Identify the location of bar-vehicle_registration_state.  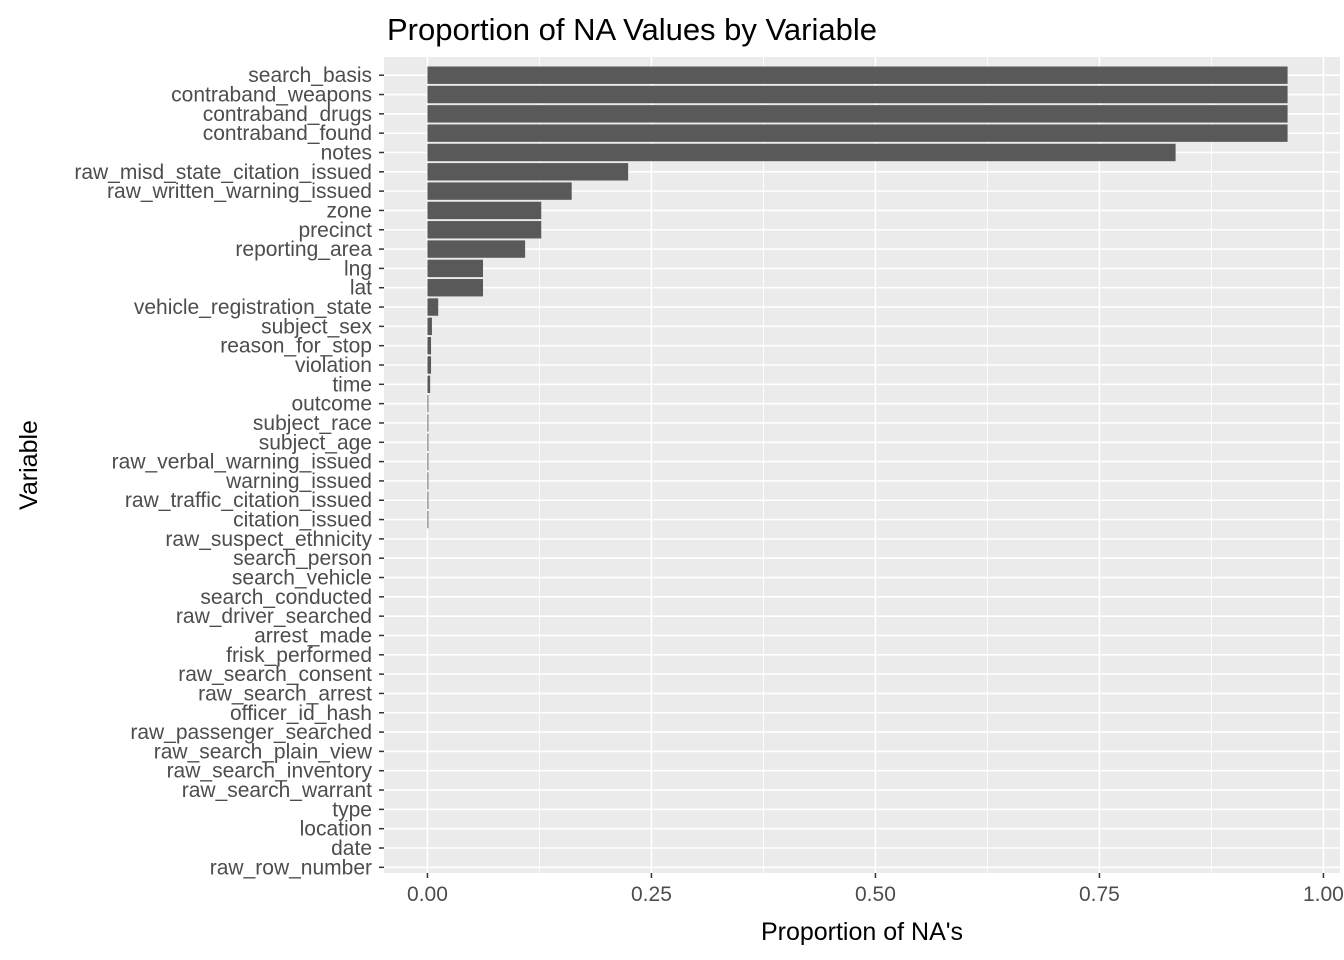
(433, 307).